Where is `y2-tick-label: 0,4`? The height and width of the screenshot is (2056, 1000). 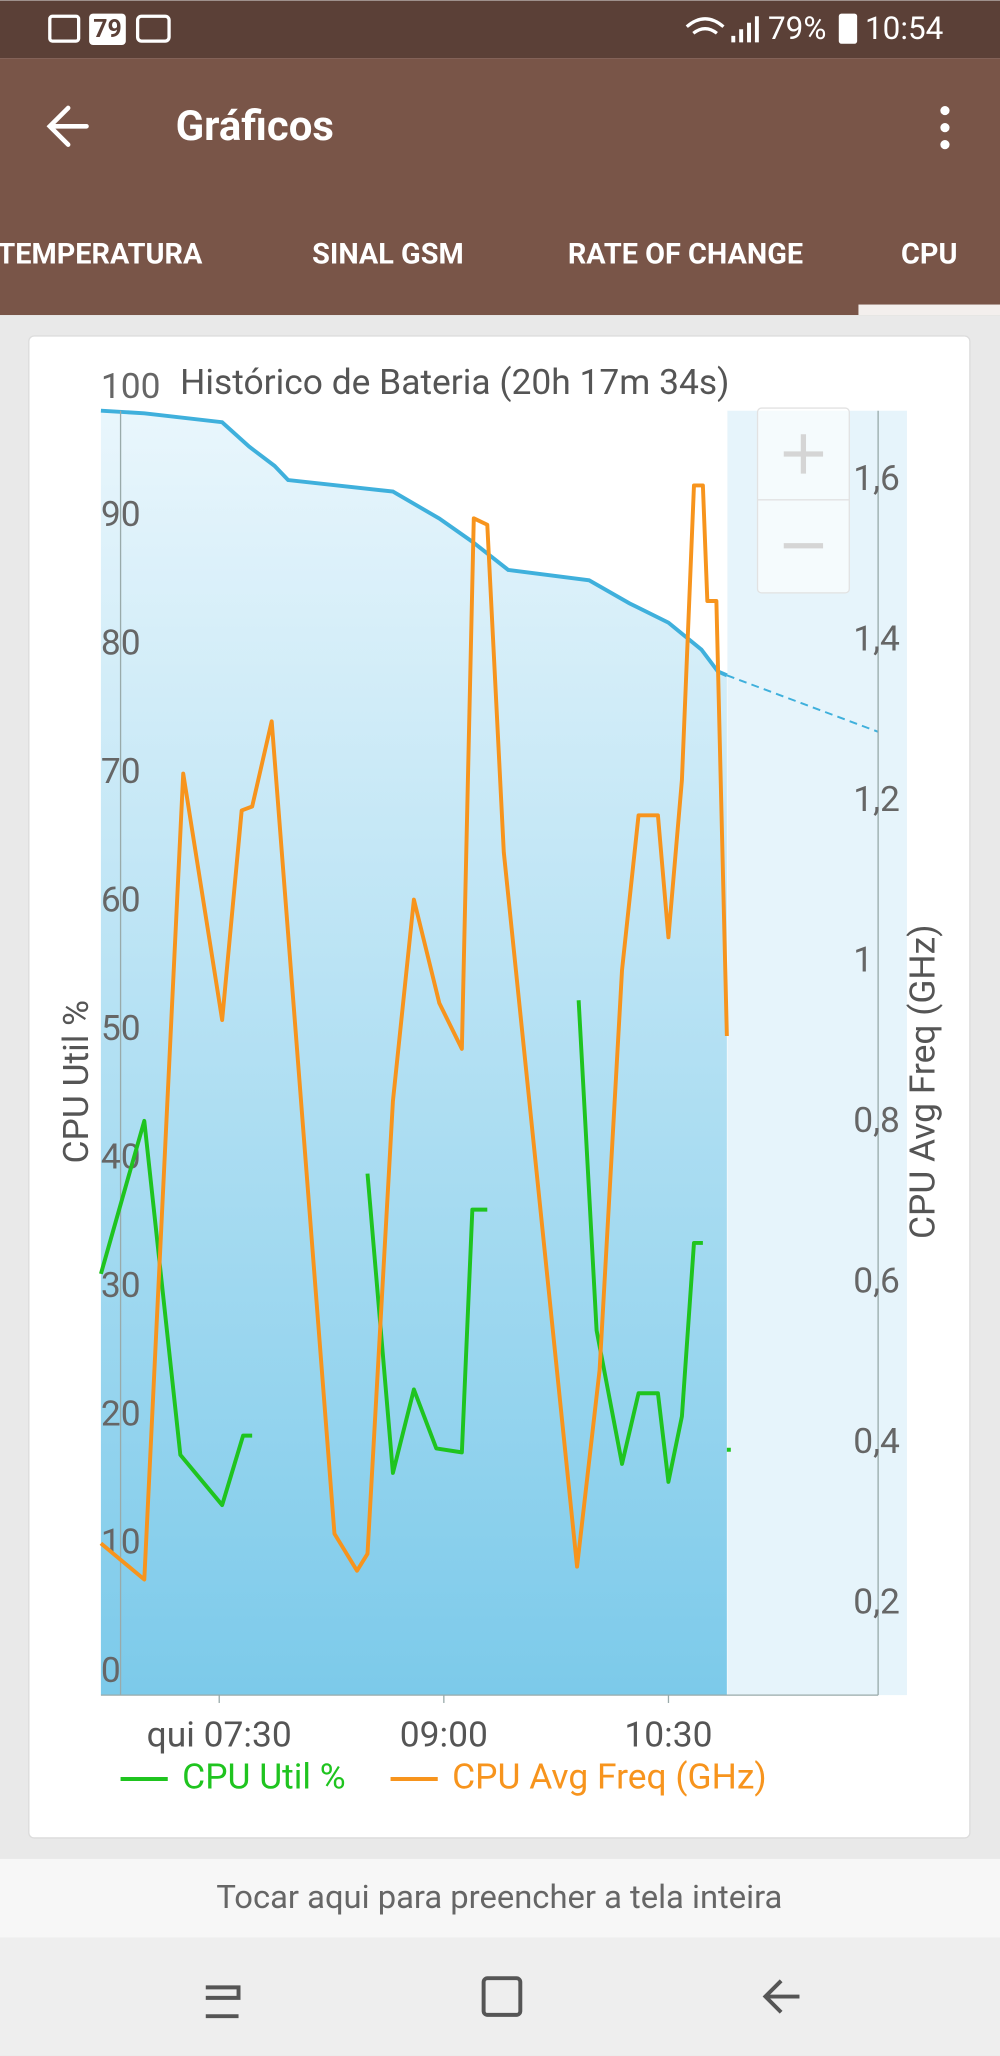
y2-tick-label: 0,4 is located at coordinates (876, 1441).